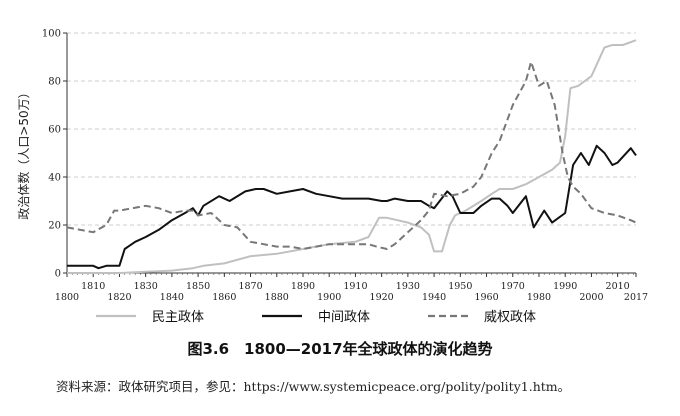 This screenshot has width=680, height=416. Describe the element at coordinates (303, 286) in the screenshot. I see `x-tick-label: 1890` at that location.